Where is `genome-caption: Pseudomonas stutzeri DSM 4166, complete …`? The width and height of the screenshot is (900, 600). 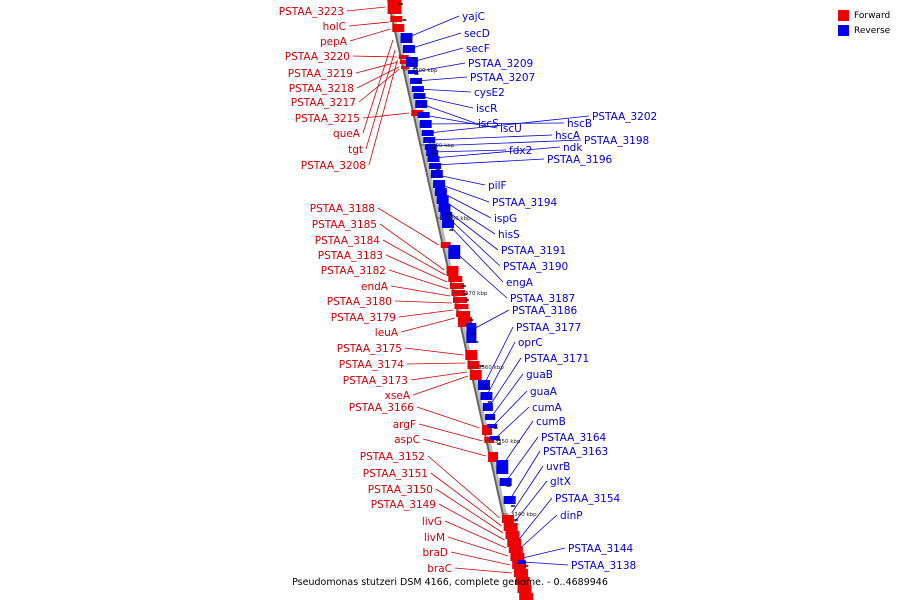 genome-caption: Pseudomonas stutzeri DSM 4166, complete … is located at coordinates (450, 582).